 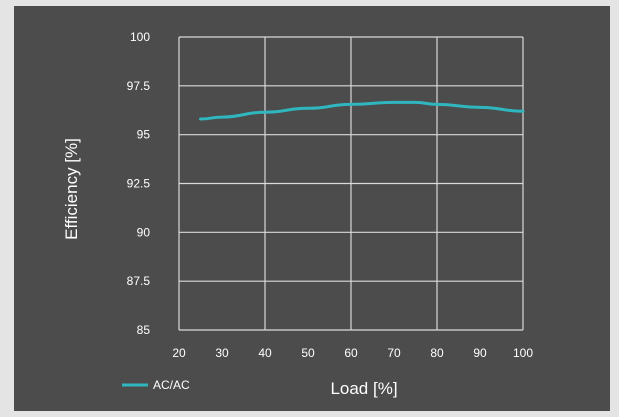 I want to click on y-axis-ticks: 85 87.5 90 92.5 95 97.5 100, so click(x=139, y=183).